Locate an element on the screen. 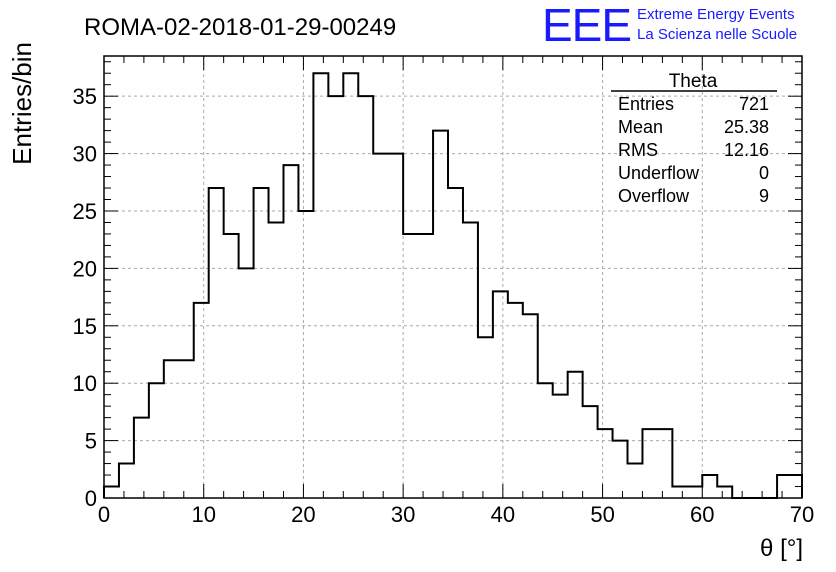 Image resolution: width=836 pixels, height=572 pixels. x-tick-label: 10 is located at coordinates (203, 514).